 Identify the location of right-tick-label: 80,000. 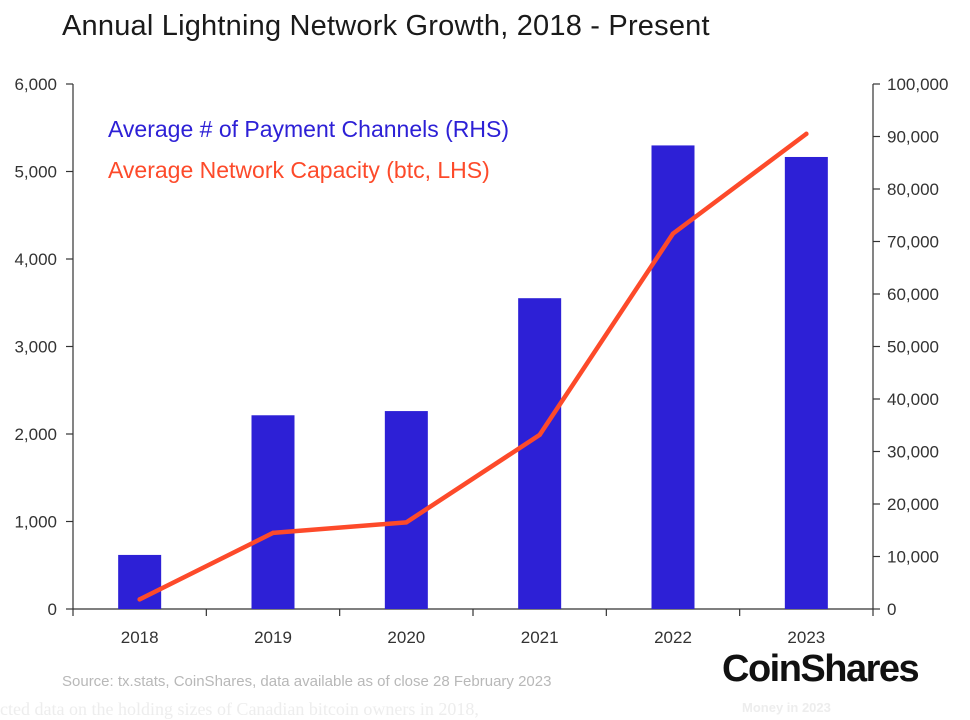
(913, 189).